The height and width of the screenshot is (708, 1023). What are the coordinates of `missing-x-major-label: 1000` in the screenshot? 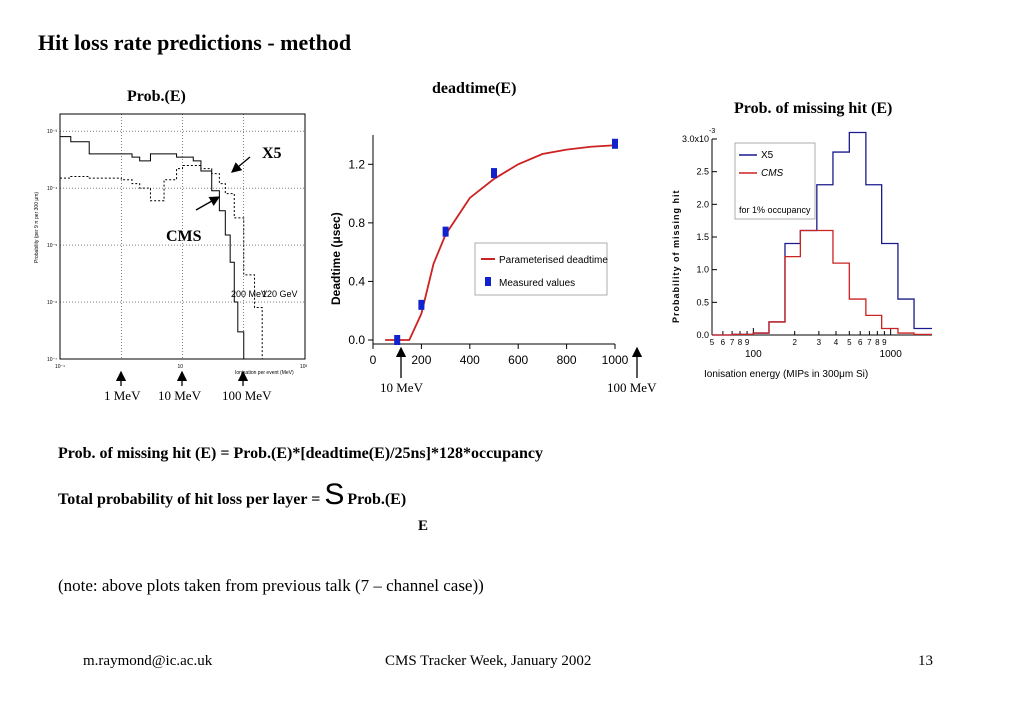 It's located at (891, 354).